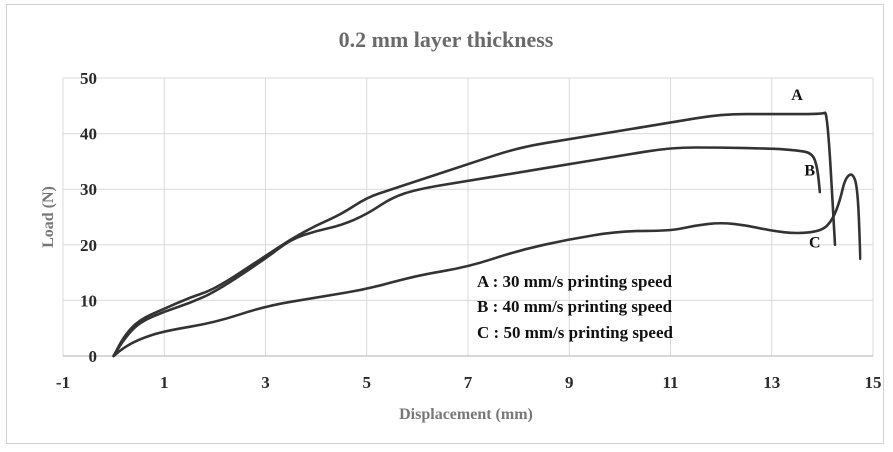 The height and width of the screenshot is (452, 893). I want to click on y-tick-label: 40, so click(88, 134).